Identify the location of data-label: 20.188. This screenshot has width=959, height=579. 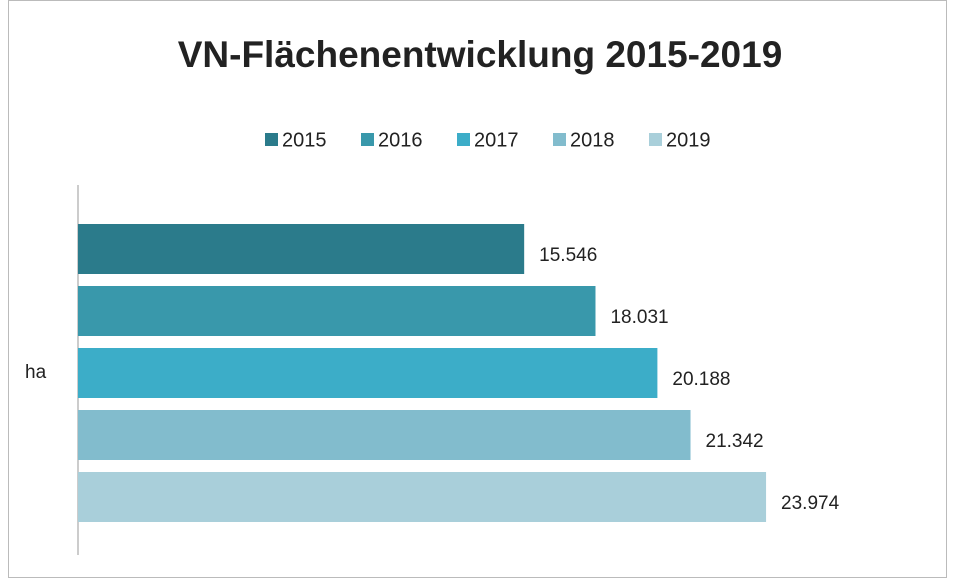
(701, 379).